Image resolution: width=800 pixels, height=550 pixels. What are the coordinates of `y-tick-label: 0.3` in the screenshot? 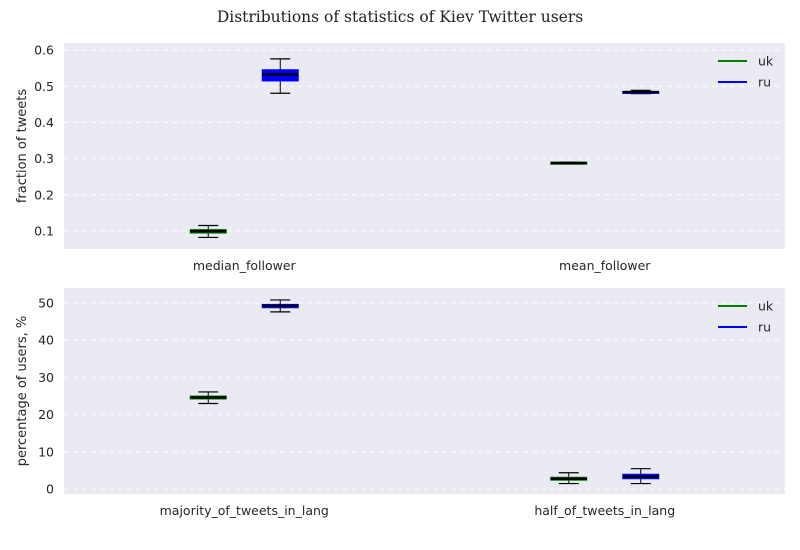 It's located at (44, 158).